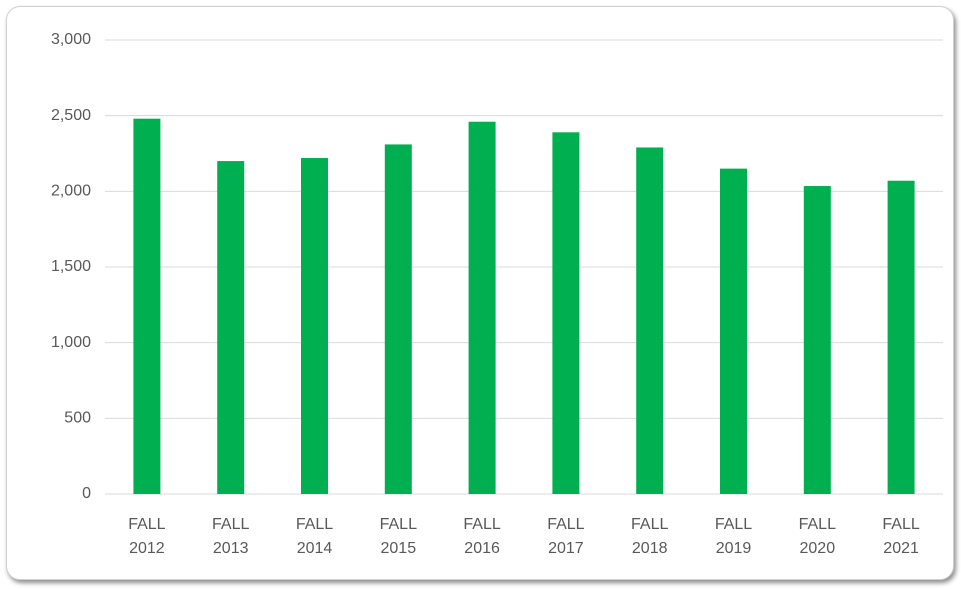 This screenshot has height=589, width=961. I want to click on x-tick-label: FALL 2020, so click(817, 536).